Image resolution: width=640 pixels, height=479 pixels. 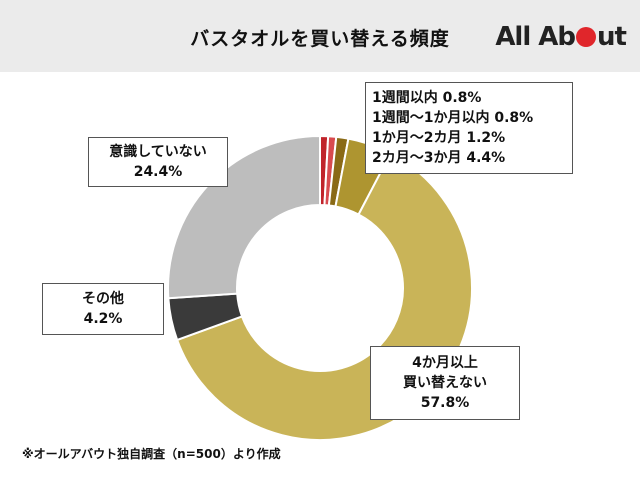 What do you see at coordinates (103, 319) in the screenshot?
I see `label-other-value: 4.2%` at bounding box center [103, 319].